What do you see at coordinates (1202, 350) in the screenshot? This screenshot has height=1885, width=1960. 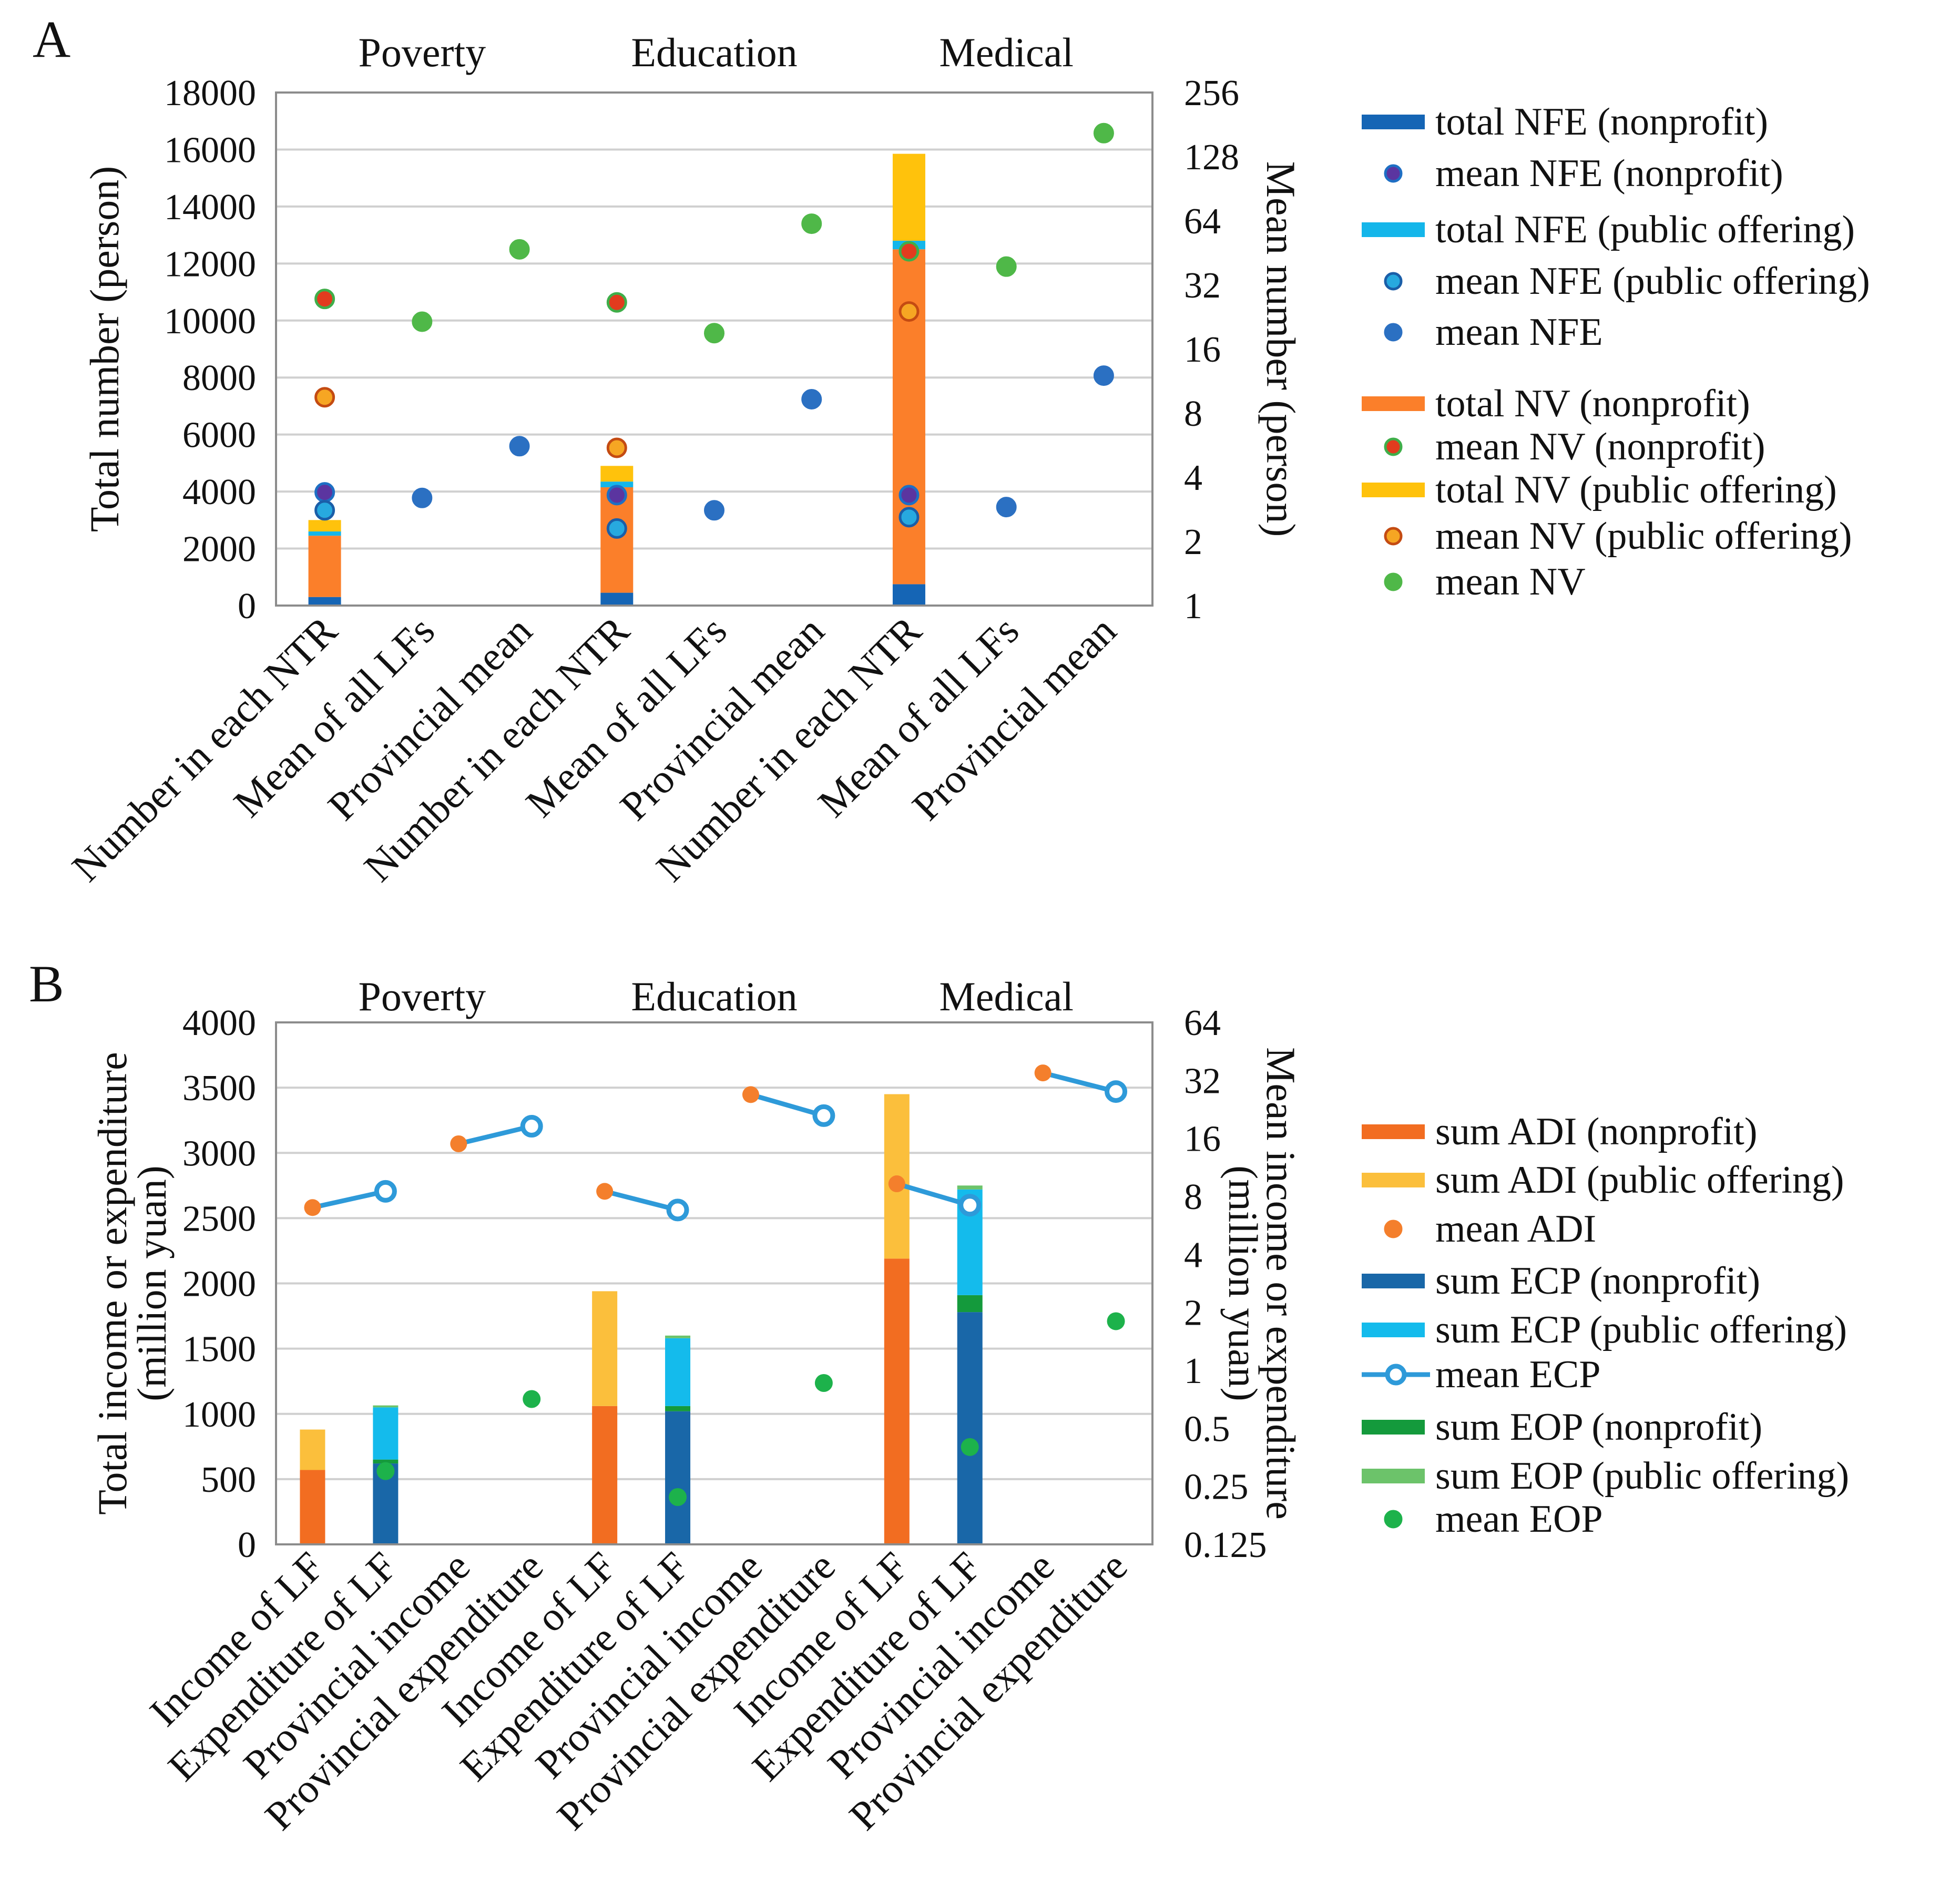 I see `y2-tick-label: 16` at bounding box center [1202, 350].